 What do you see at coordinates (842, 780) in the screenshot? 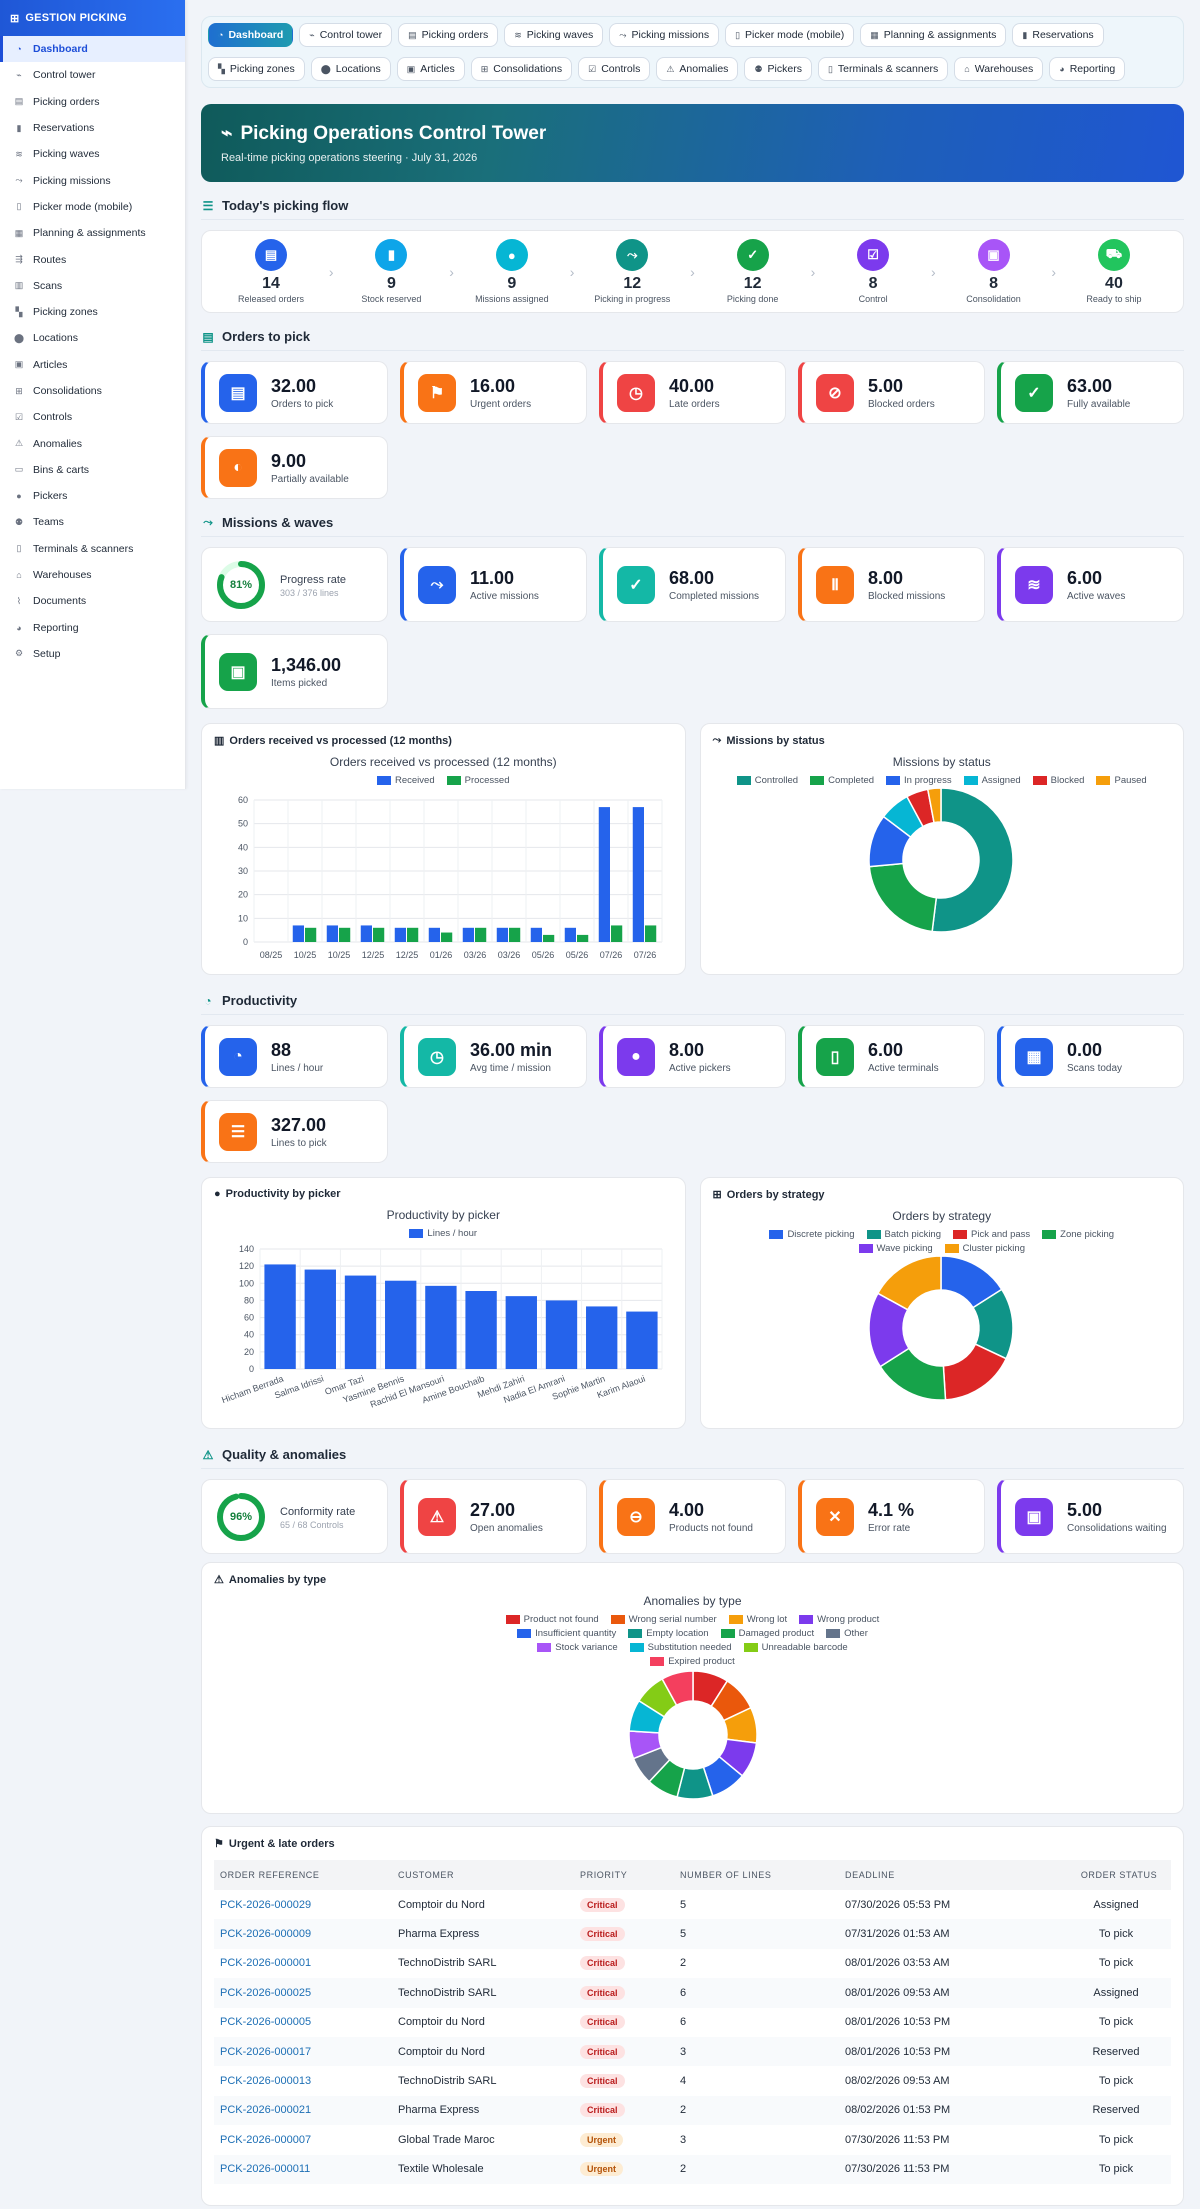
I see `legend-entry-completed: Completed` at bounding box center [842, 780].